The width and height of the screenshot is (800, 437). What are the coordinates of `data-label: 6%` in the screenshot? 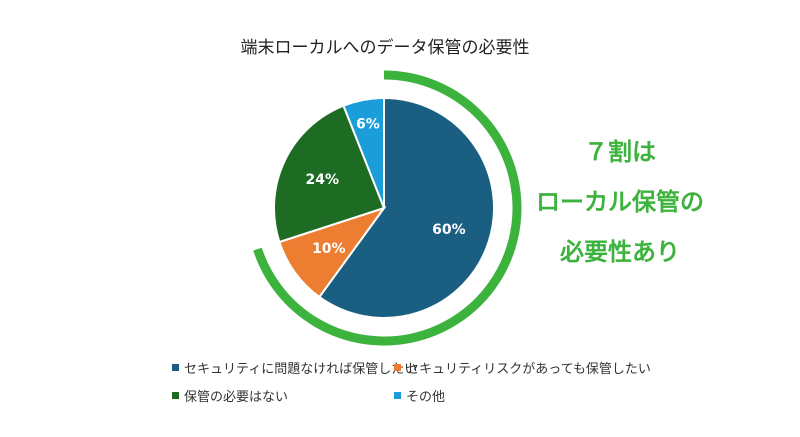 It's located at (368, 125).